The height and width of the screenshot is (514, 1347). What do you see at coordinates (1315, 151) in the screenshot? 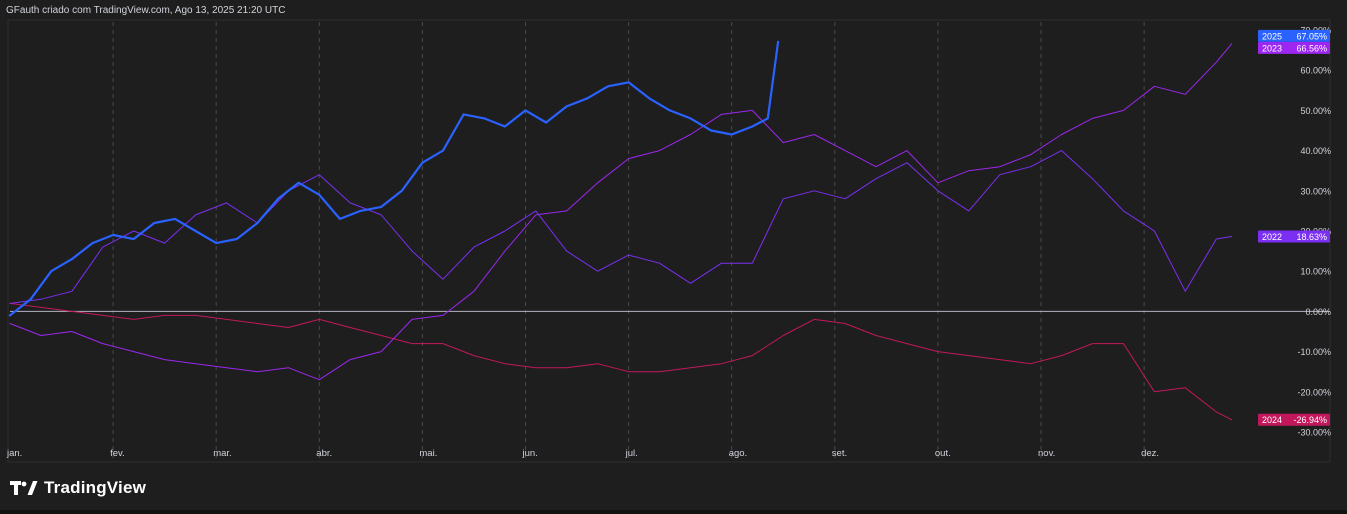
I see `y-tick-label: 40.00%` at bounding box center [1315, 151].